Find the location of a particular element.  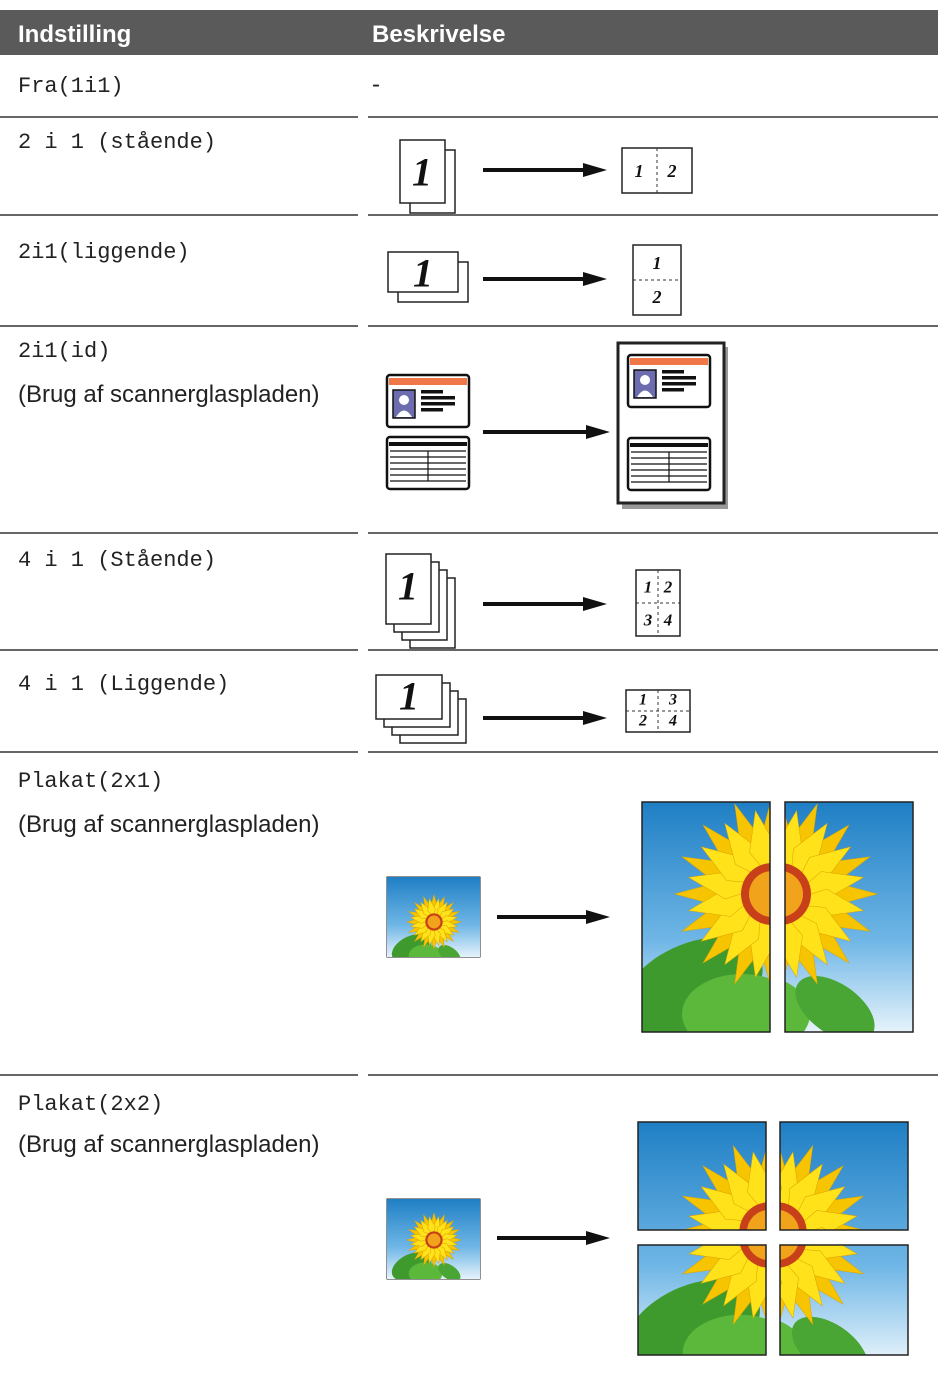

setting: 2 i 1 (stående) is located at coordinates (117, 142).